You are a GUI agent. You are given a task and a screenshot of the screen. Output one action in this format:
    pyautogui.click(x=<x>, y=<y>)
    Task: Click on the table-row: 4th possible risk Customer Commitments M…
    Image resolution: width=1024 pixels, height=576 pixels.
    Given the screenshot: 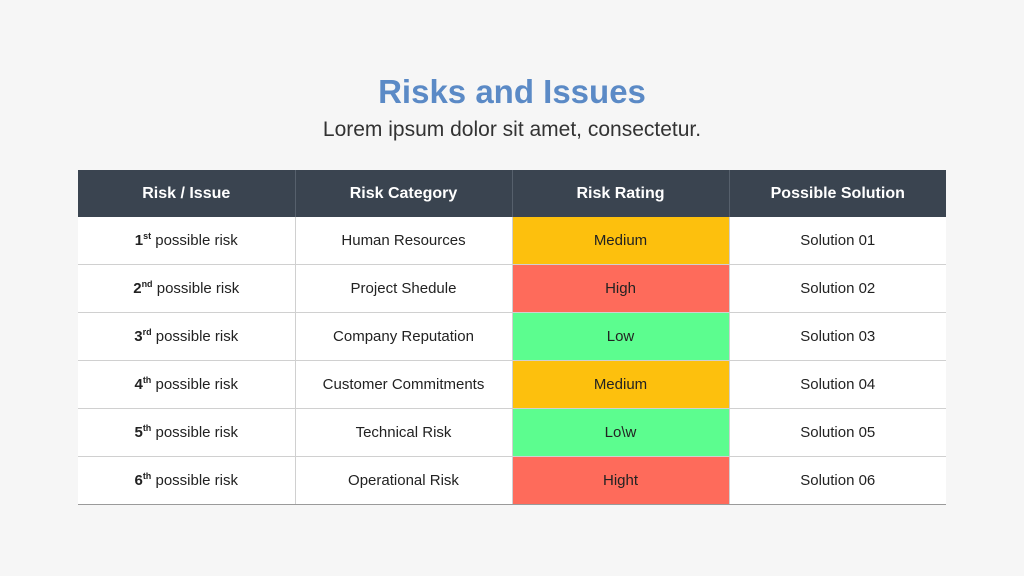 What is the action you would take?
    pyautogui.click(x=512, y=384)
    